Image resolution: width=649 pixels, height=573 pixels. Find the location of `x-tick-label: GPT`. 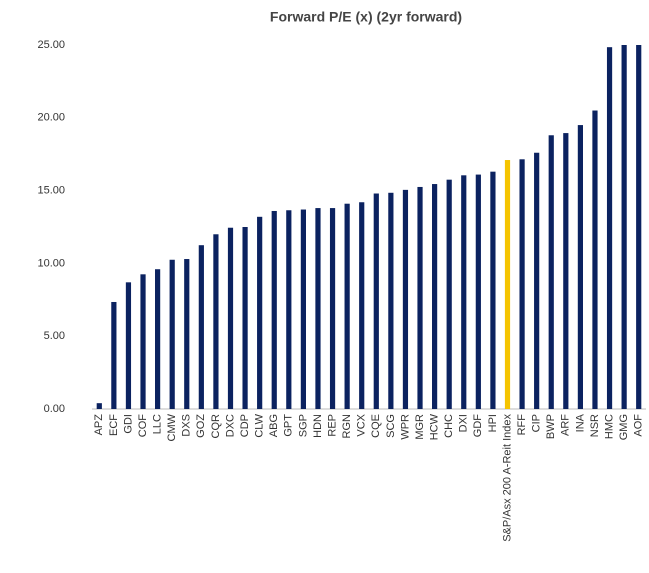

x-tick-label: GPT is located at coordinates (289, 425).